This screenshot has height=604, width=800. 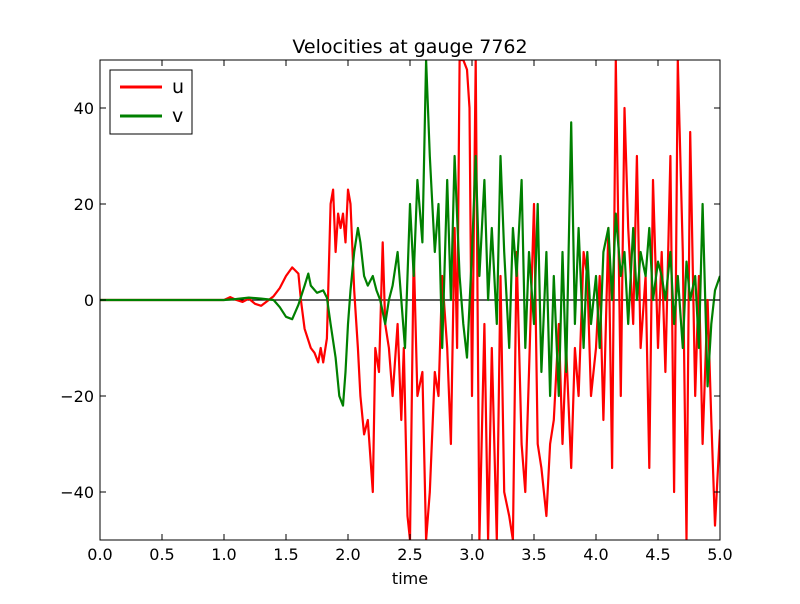 I want to click on x-axis-label: time, so click(x=410, y=578).